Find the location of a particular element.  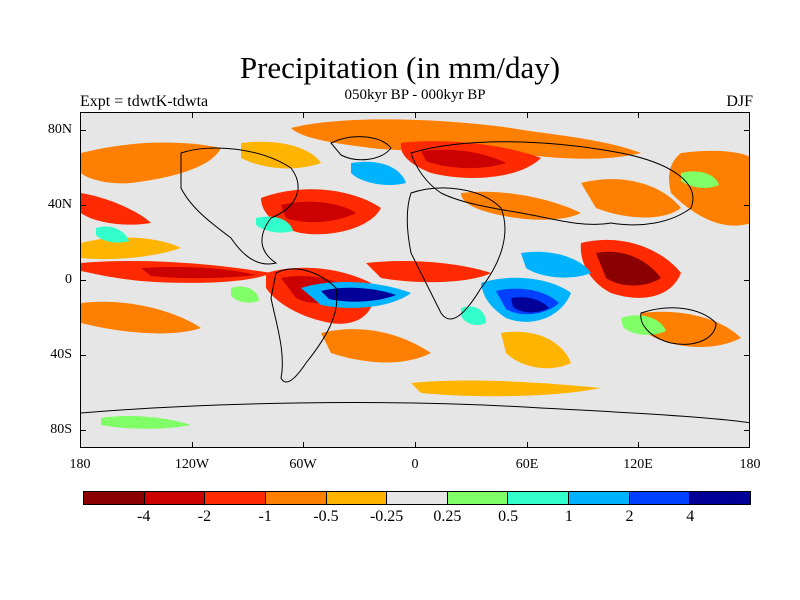

colorbar-label: 0.5 is located at coordinates (508, 516).